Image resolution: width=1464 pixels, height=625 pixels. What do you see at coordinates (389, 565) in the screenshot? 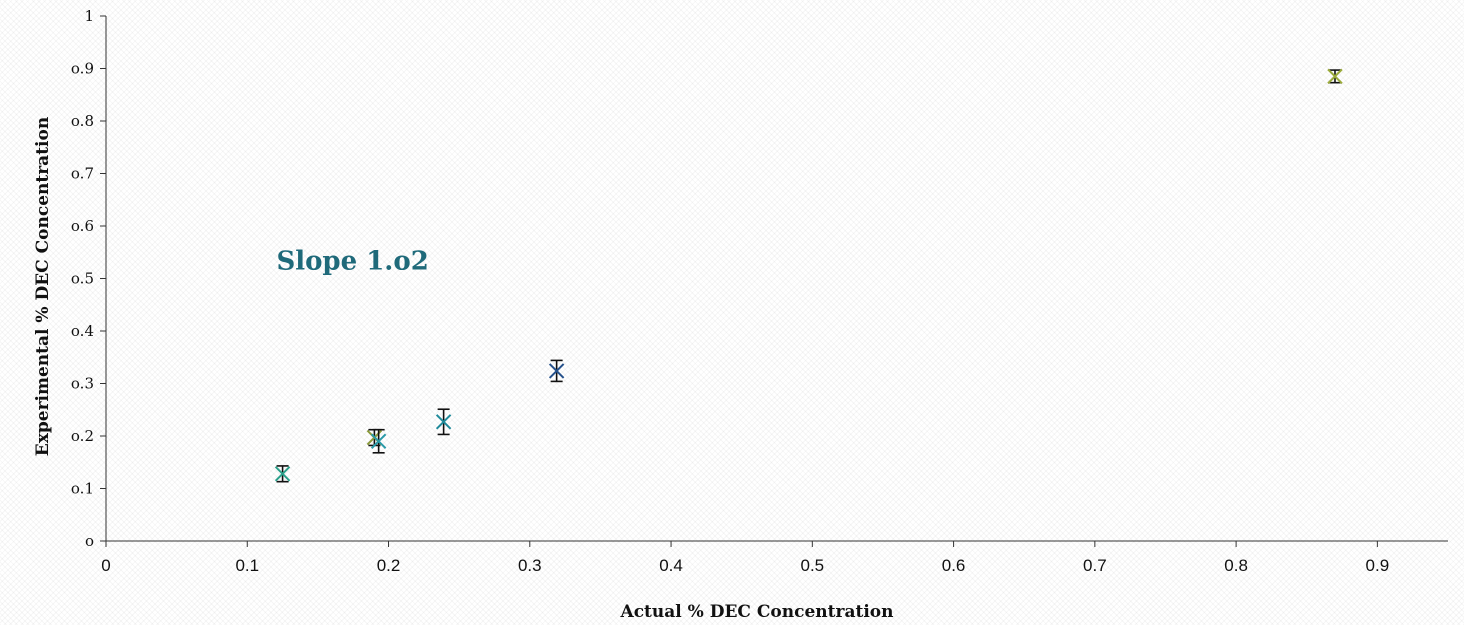
I see `x-tick-label: 0.2` at bounding box center [389, 565].